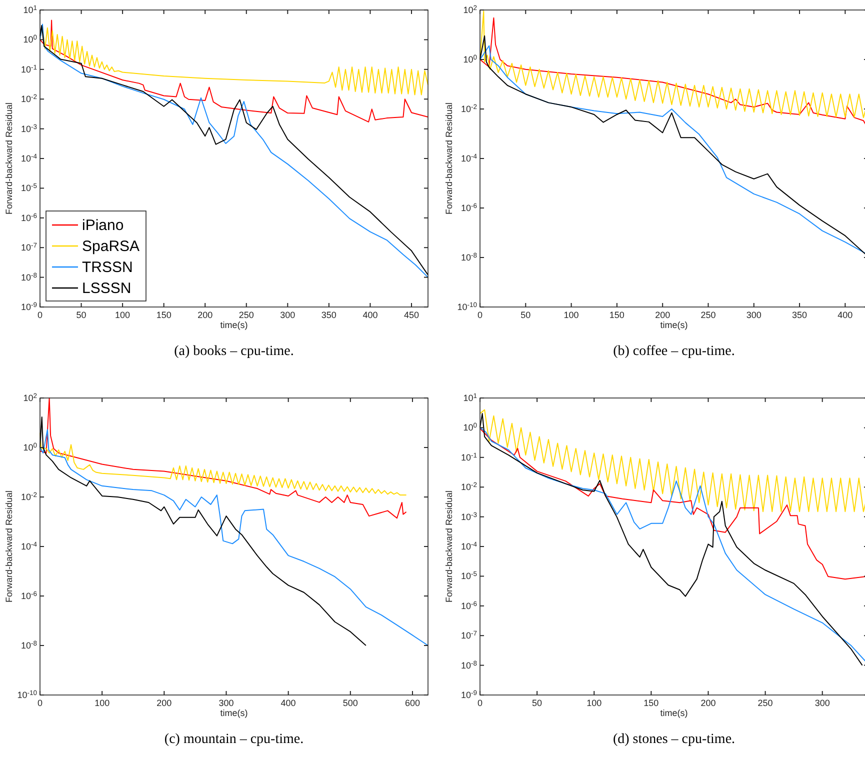 Image resolution: width=865 pixels, height=766 pixels. I want to click on x-tick-label: 500, so click(350, 703).